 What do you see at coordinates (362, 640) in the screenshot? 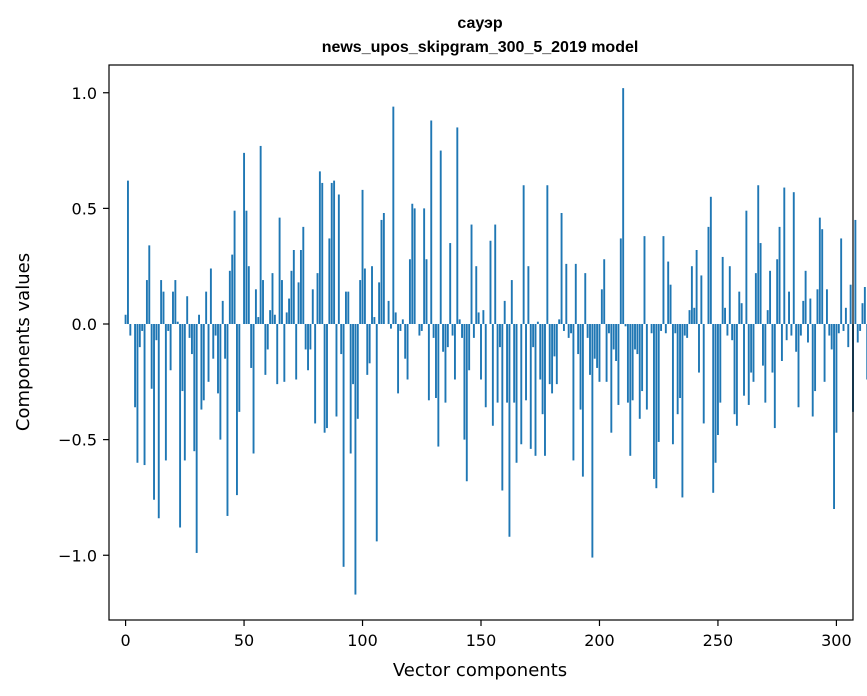
I see `x-tick-label: 100` at bounding box center [362, 640].